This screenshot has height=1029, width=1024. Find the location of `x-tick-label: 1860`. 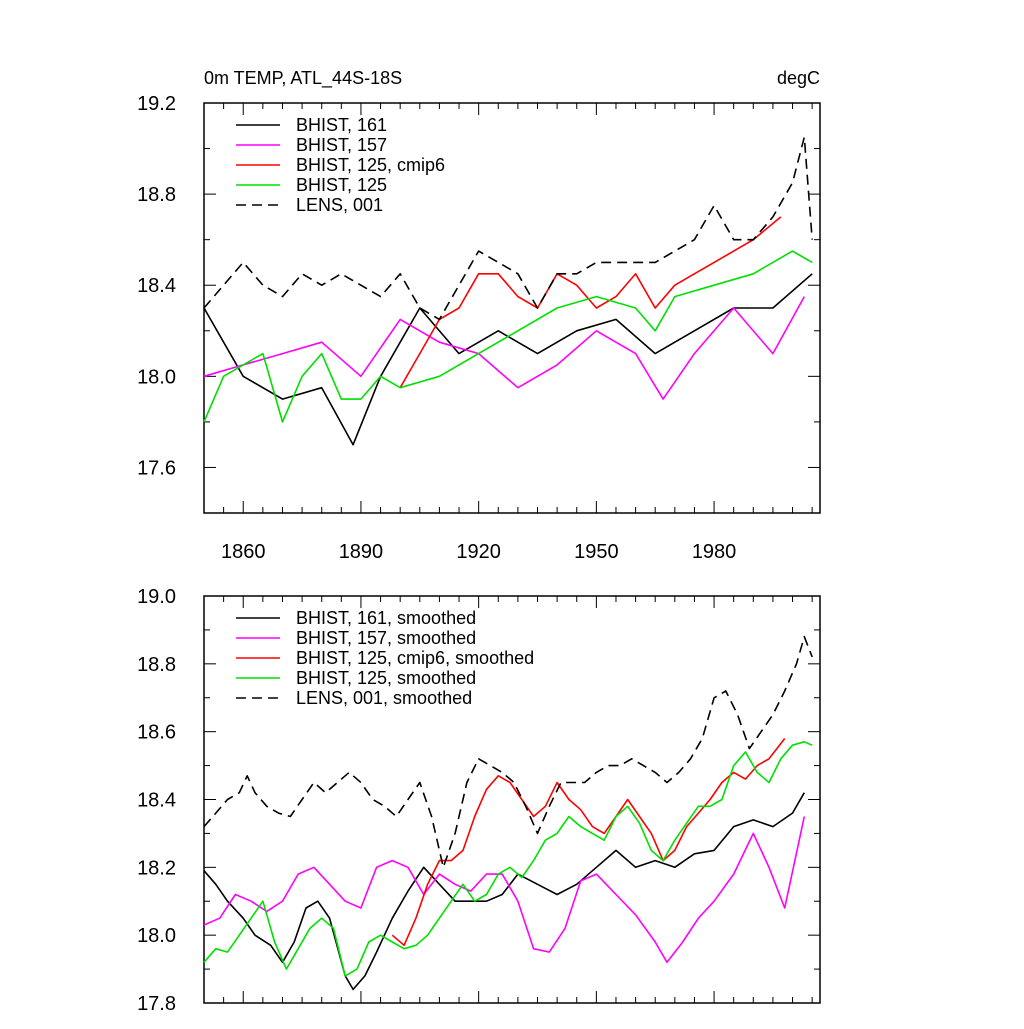

x-tick-label: 1860 is located at coordinates (243, 552).